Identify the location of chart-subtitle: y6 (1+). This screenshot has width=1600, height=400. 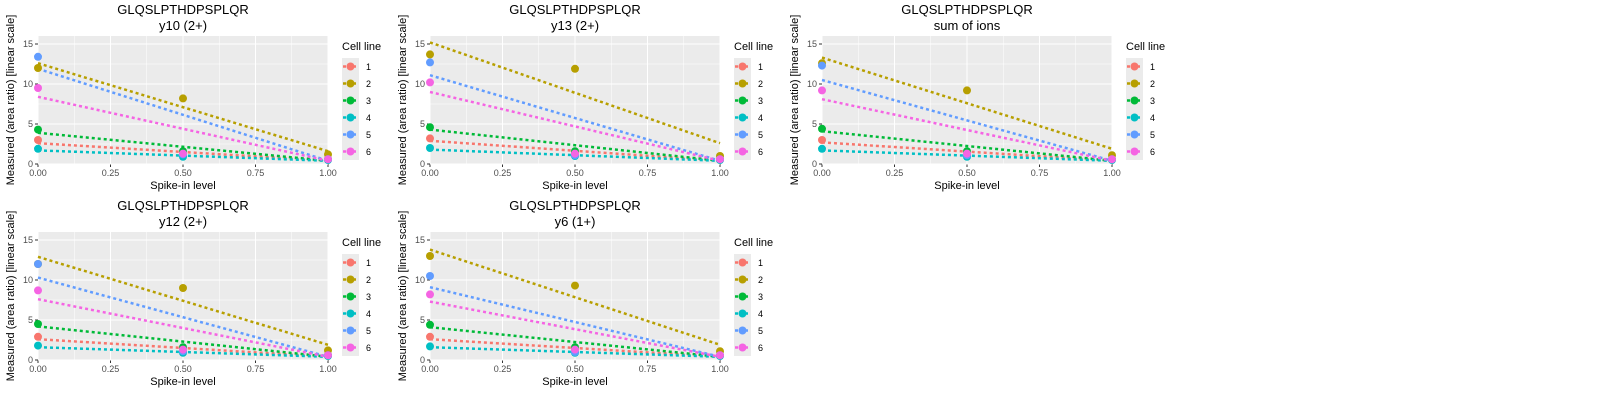
(575, 221).